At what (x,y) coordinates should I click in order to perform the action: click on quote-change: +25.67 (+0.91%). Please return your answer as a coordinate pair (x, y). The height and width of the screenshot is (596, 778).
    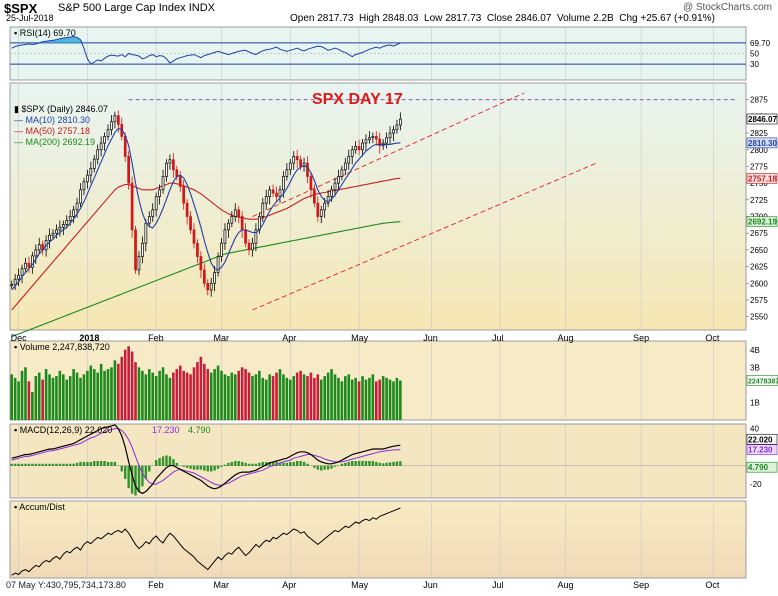
    Looking at the image, I should click on (677, 18).